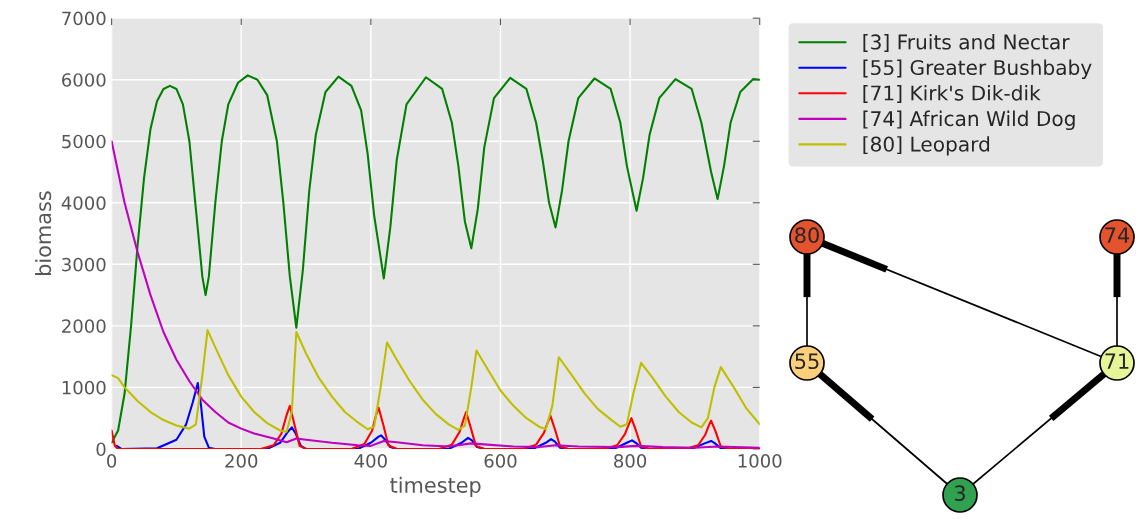  What do you see at coordinates (807, 235) in the screenshot?
I see `text: 80` at bounding box center [807, 235].